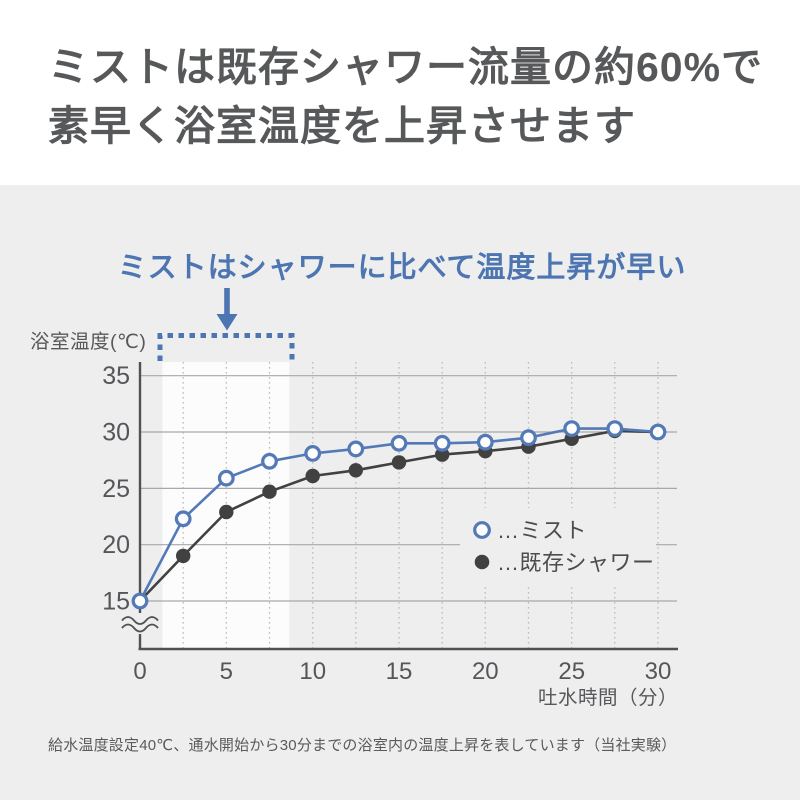 The height and width of the screenshot is (800, 800). What do you see at coordinates (485, 671) in the screenshot?
I see `x-tick-label: 20` at bounding box center [485, 671].